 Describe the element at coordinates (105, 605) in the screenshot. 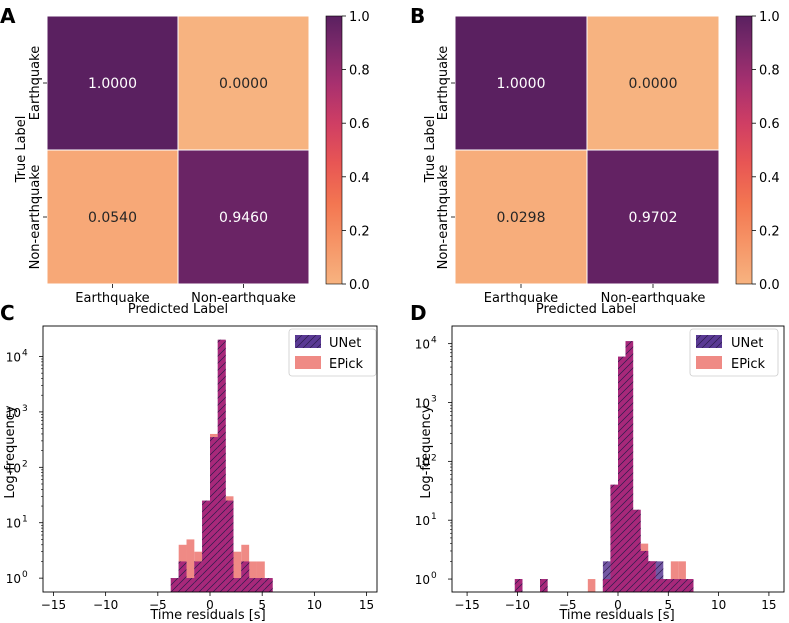

I see `x-tick-label: −10` at that location.